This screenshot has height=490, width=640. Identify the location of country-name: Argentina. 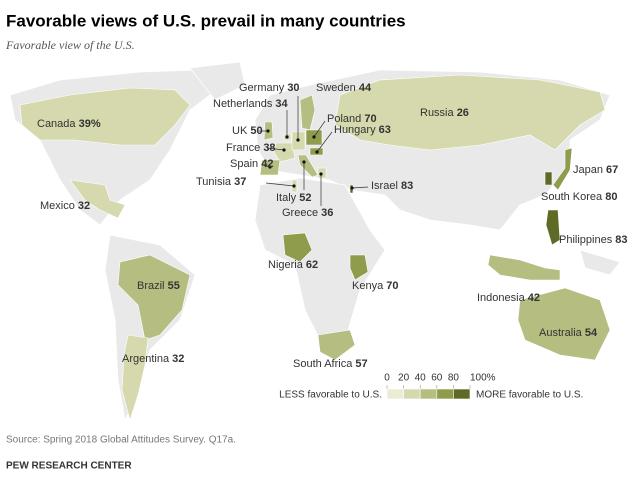
(146, 359).